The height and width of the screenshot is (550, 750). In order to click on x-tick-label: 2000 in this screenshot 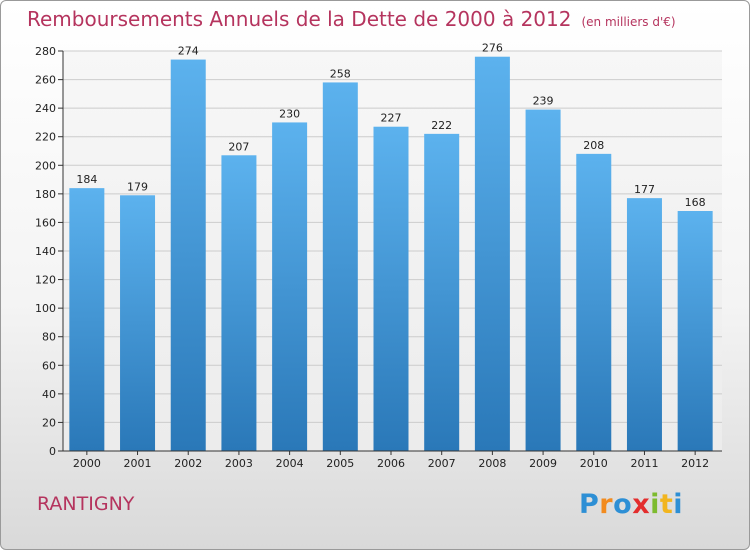, I will do `click(87, 463)`.